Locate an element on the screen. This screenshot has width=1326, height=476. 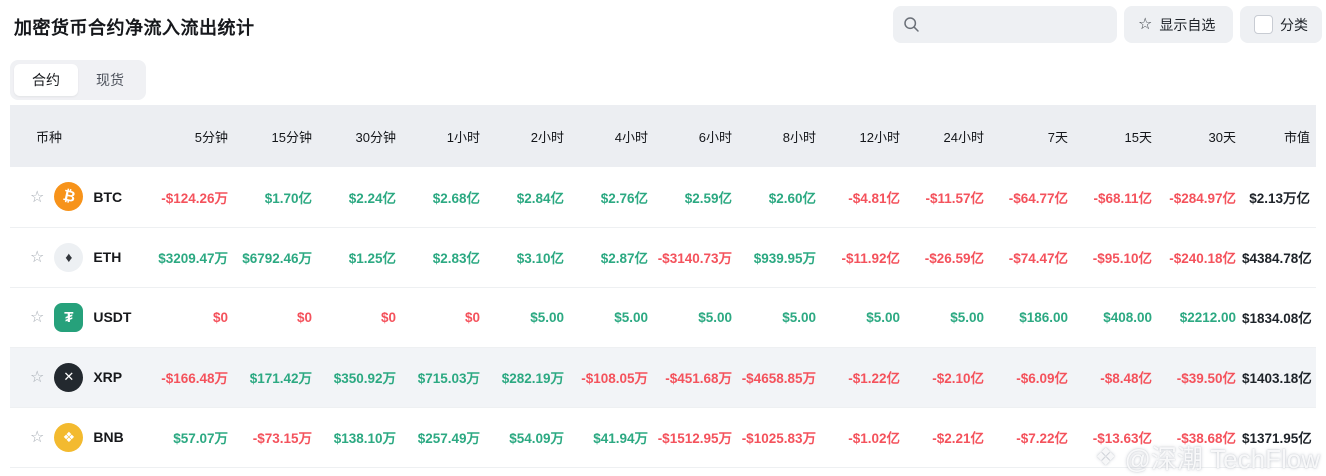
value-cell-eth-2小时: $3.10亿 is located at coordinates (540, 258).